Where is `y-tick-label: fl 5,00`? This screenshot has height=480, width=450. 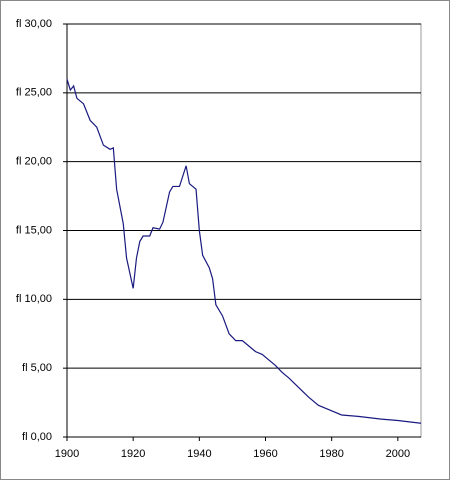
y-tick-label: fl 5,00 is located at coordinates (37, 368).